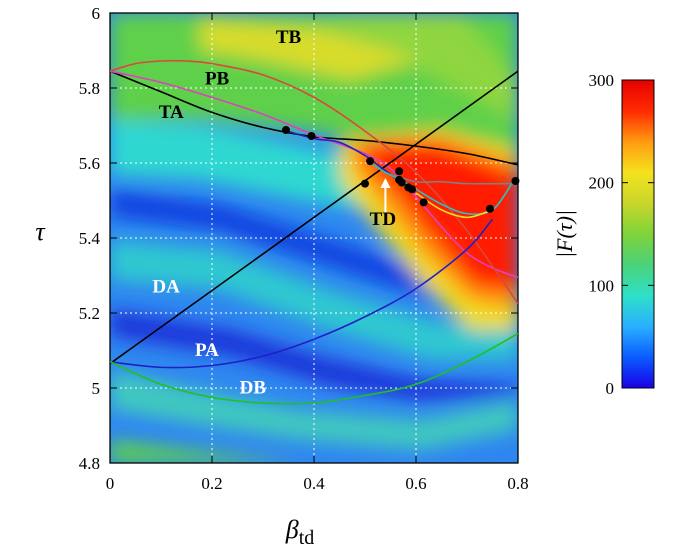  I want to click on y-tick-label: 4.8, so click(89, 463).